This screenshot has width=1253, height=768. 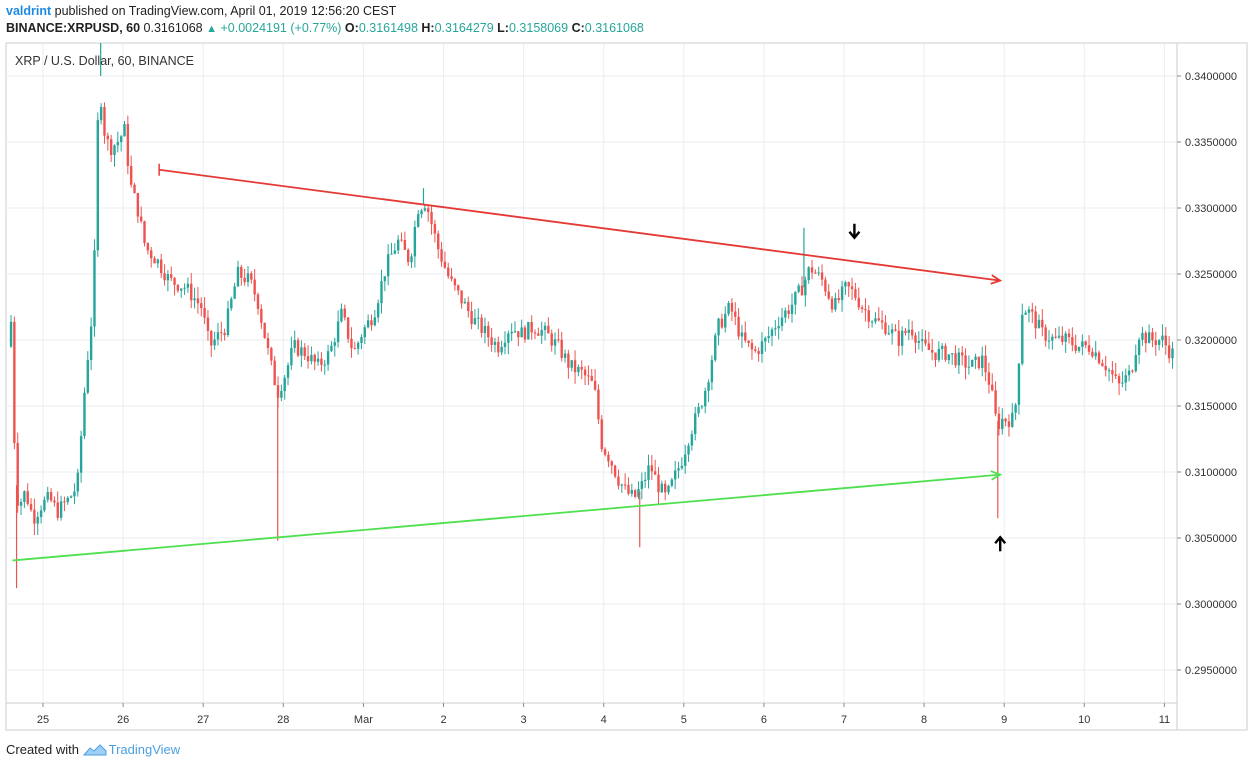 What do you see at coordinates (428, 28) in the screenshot?
I see `high-label: H:` at bounding box center [428, 28].